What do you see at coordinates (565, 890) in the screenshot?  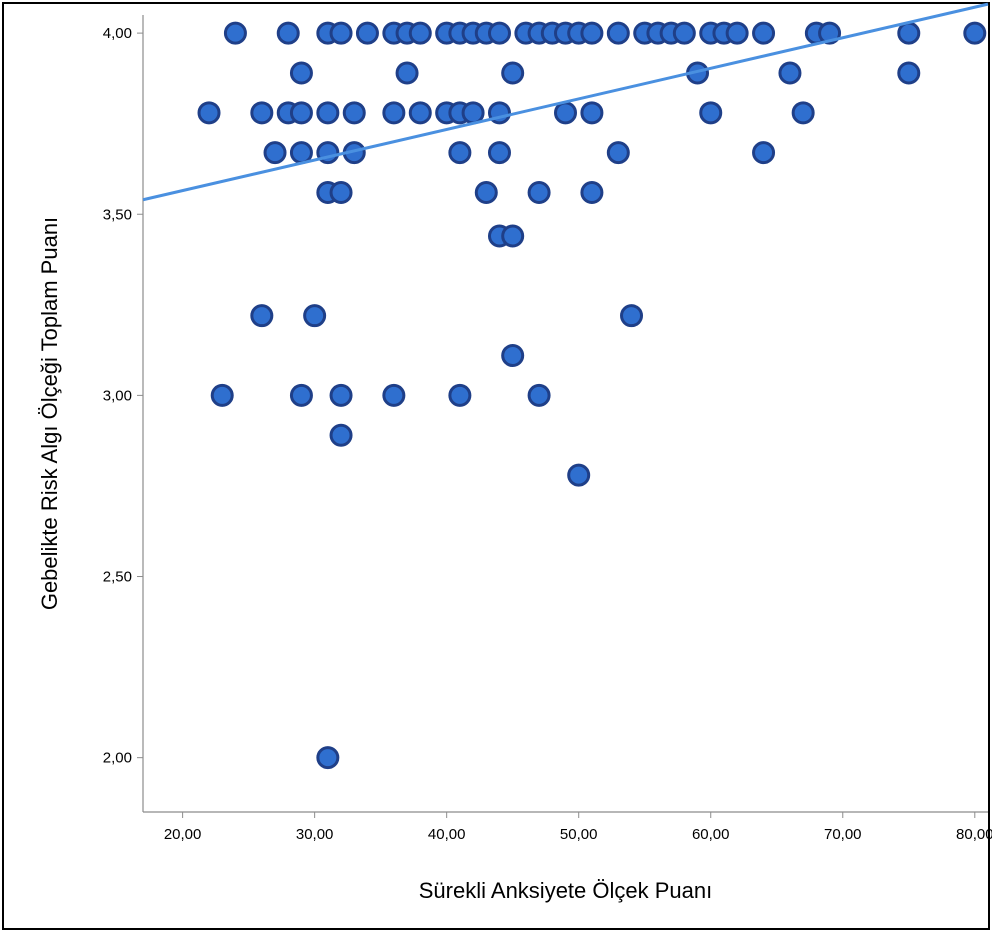 I see `x-axis-title: Sürekli Anksiyete Ölçek Puanı` at bounding box center [565, 890].